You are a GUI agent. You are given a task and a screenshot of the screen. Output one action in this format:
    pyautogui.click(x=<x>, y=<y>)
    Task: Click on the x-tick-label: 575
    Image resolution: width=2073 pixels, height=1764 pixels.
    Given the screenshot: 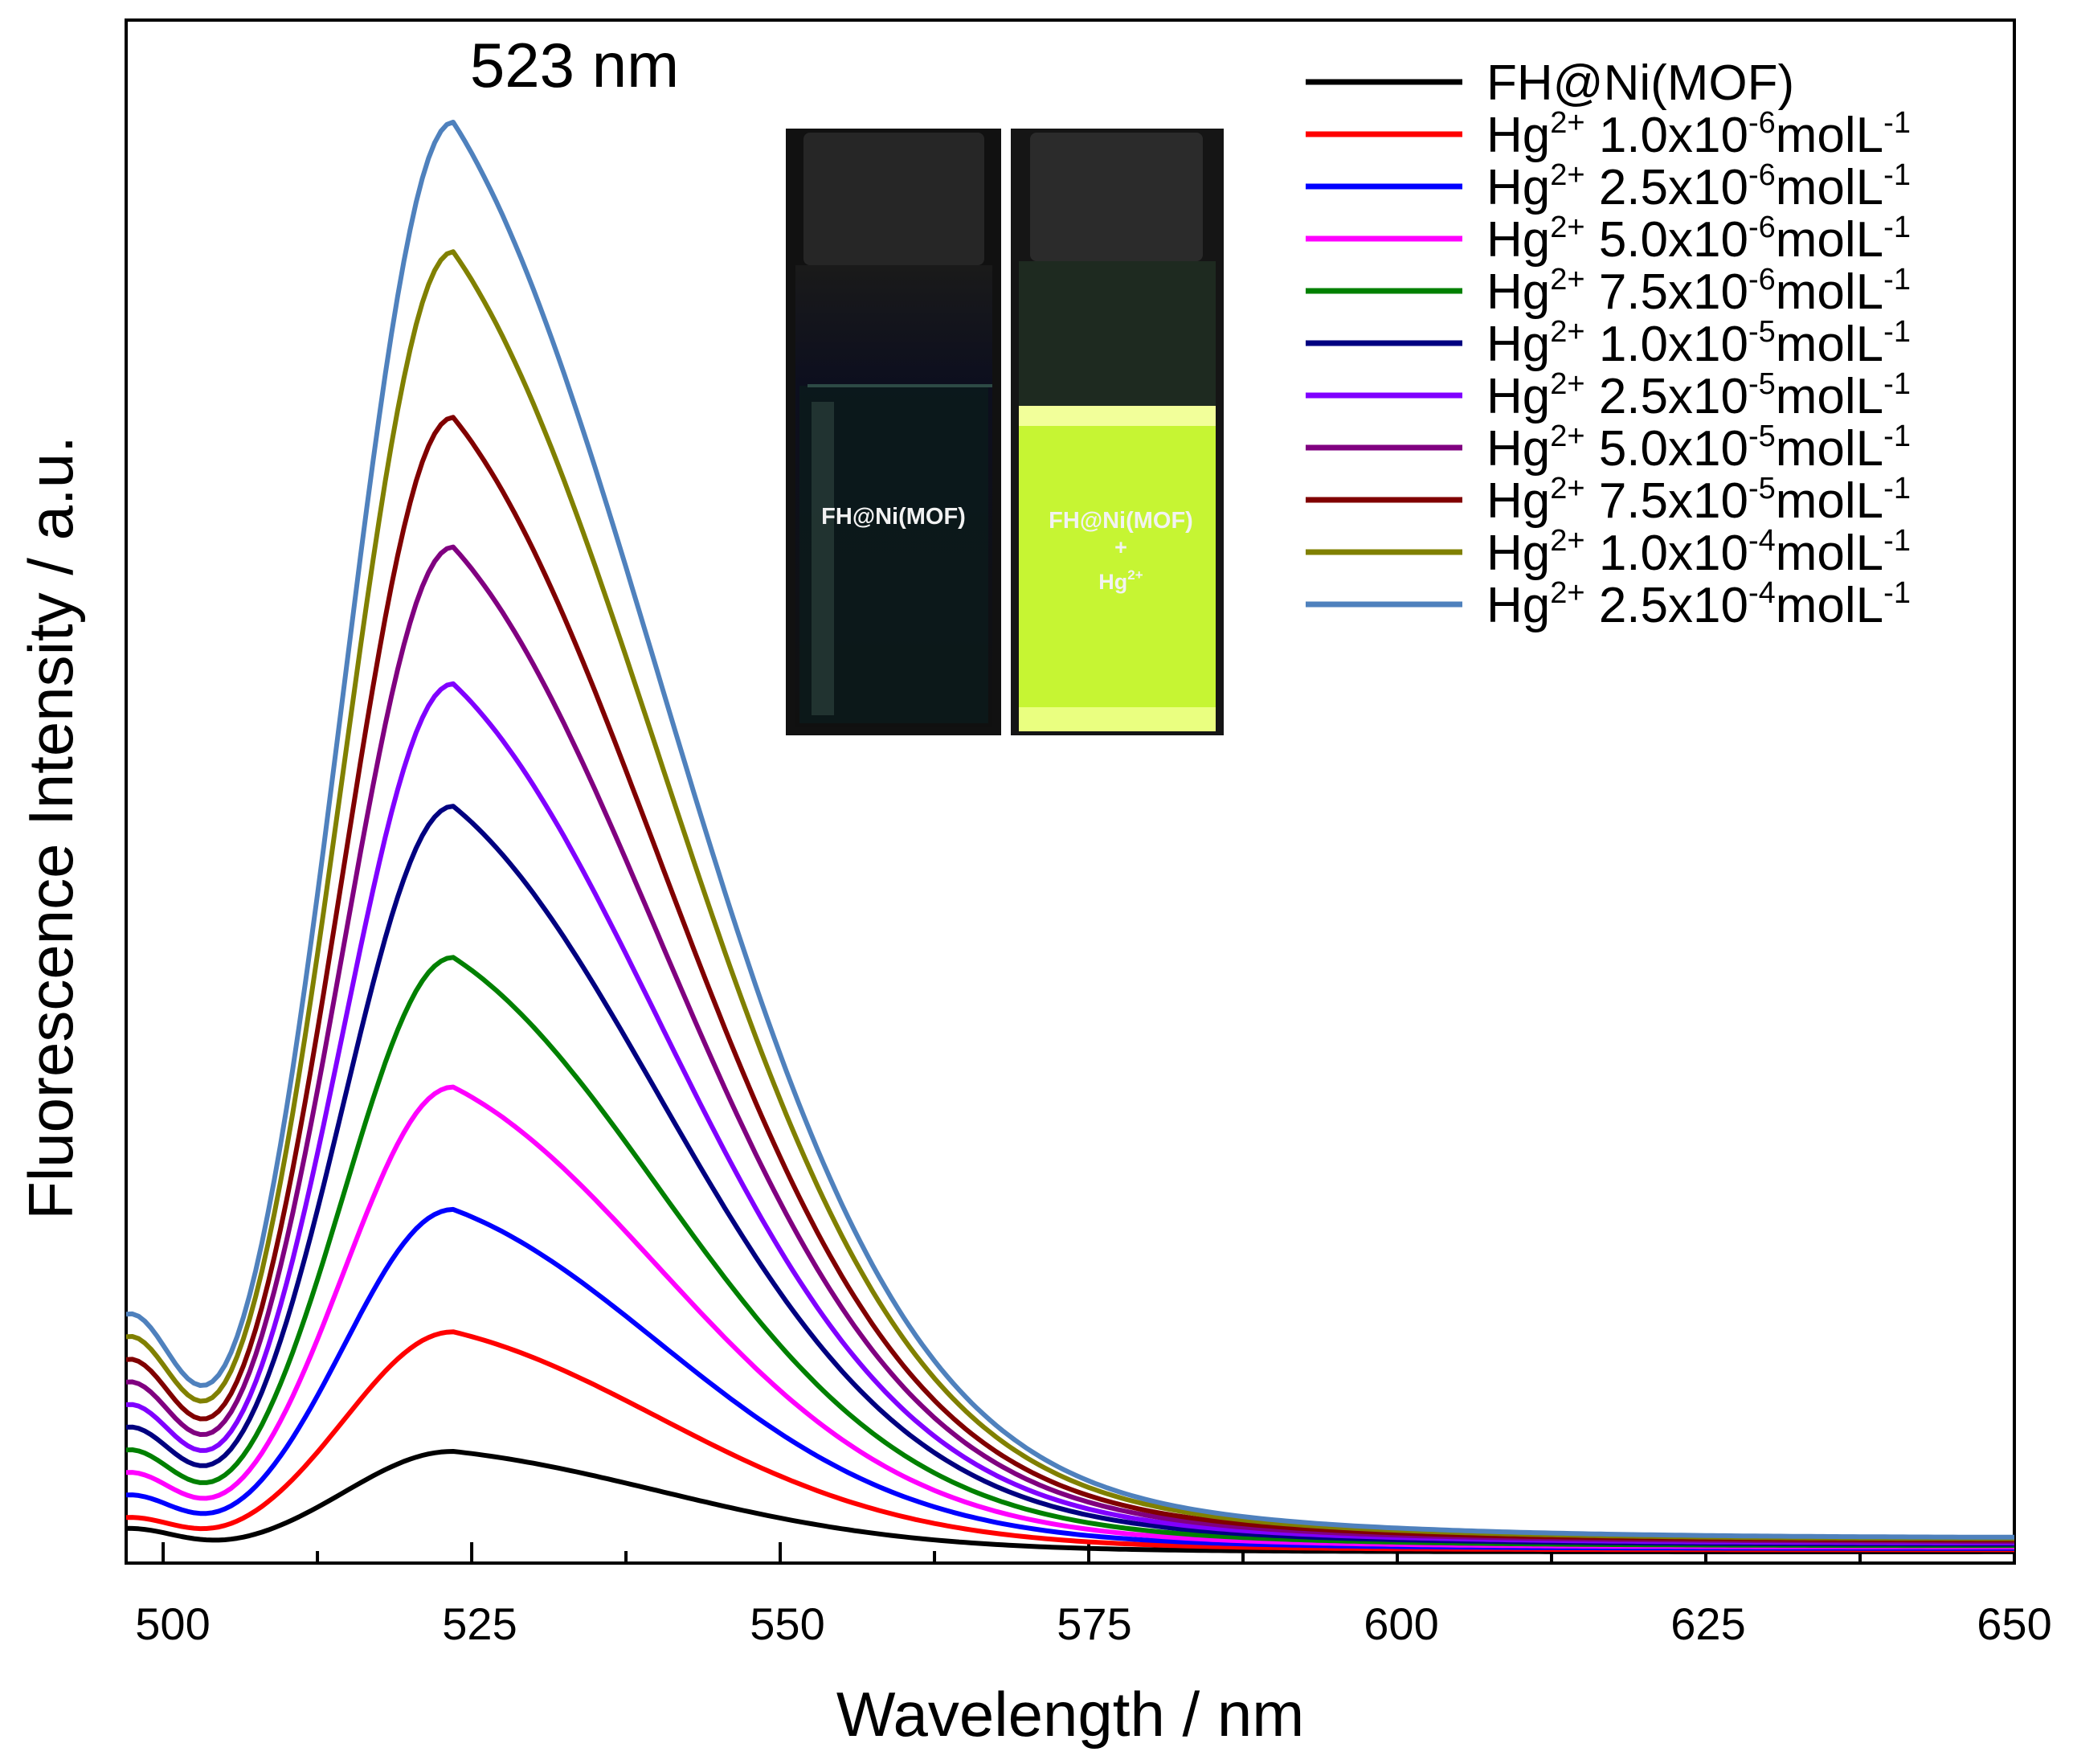 What is the action you would take?
    pyautogui.click(x=1094, y=1623)
    